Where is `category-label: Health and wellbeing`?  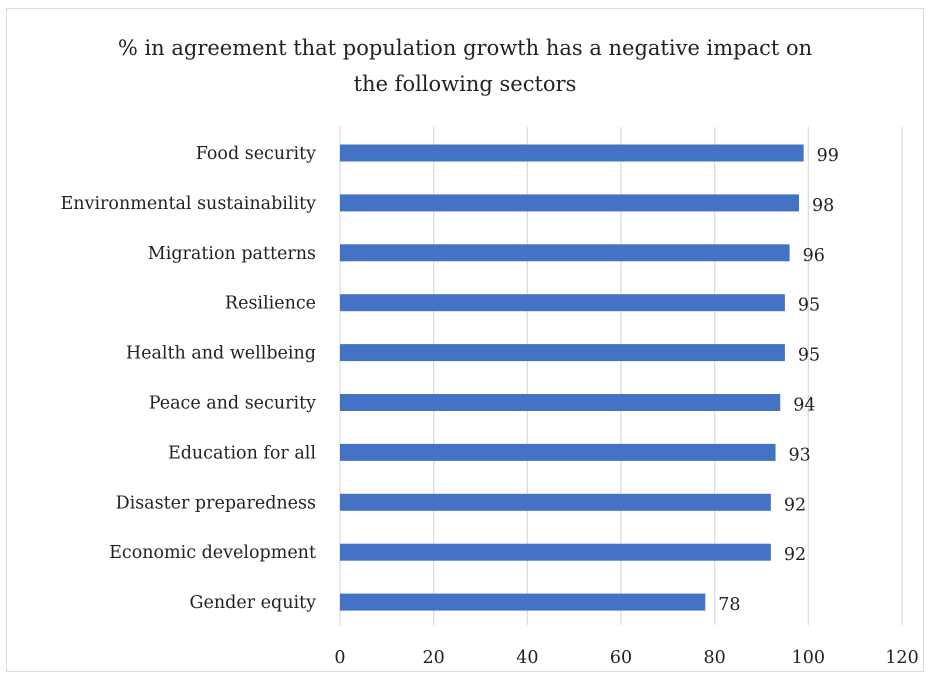 category-label: Health and wellbeing is located at coordinates (221, 354).